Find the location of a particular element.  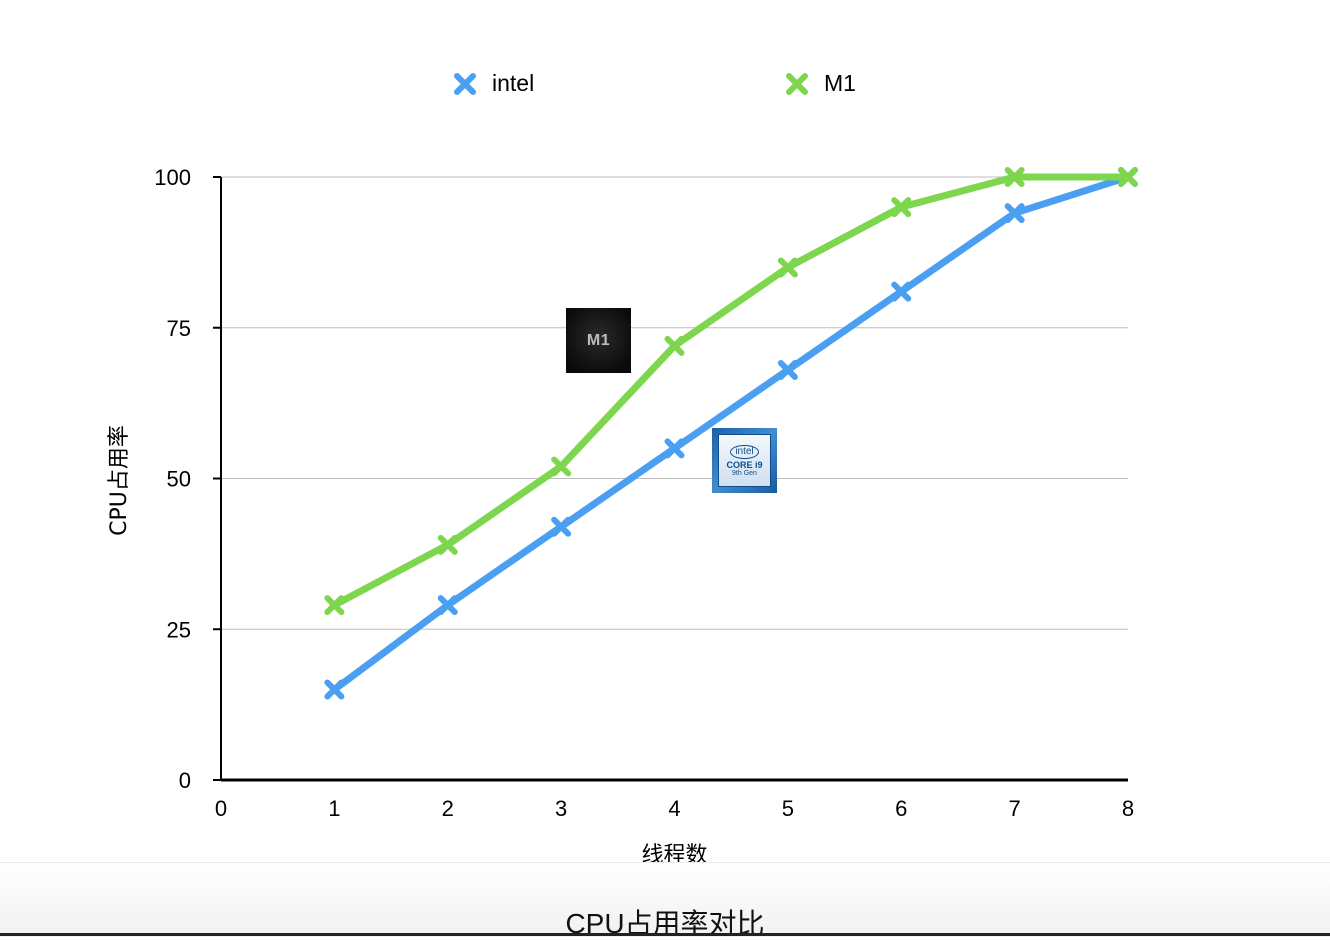

legend-item-m1: M1 is located at coordinates (820, 83).